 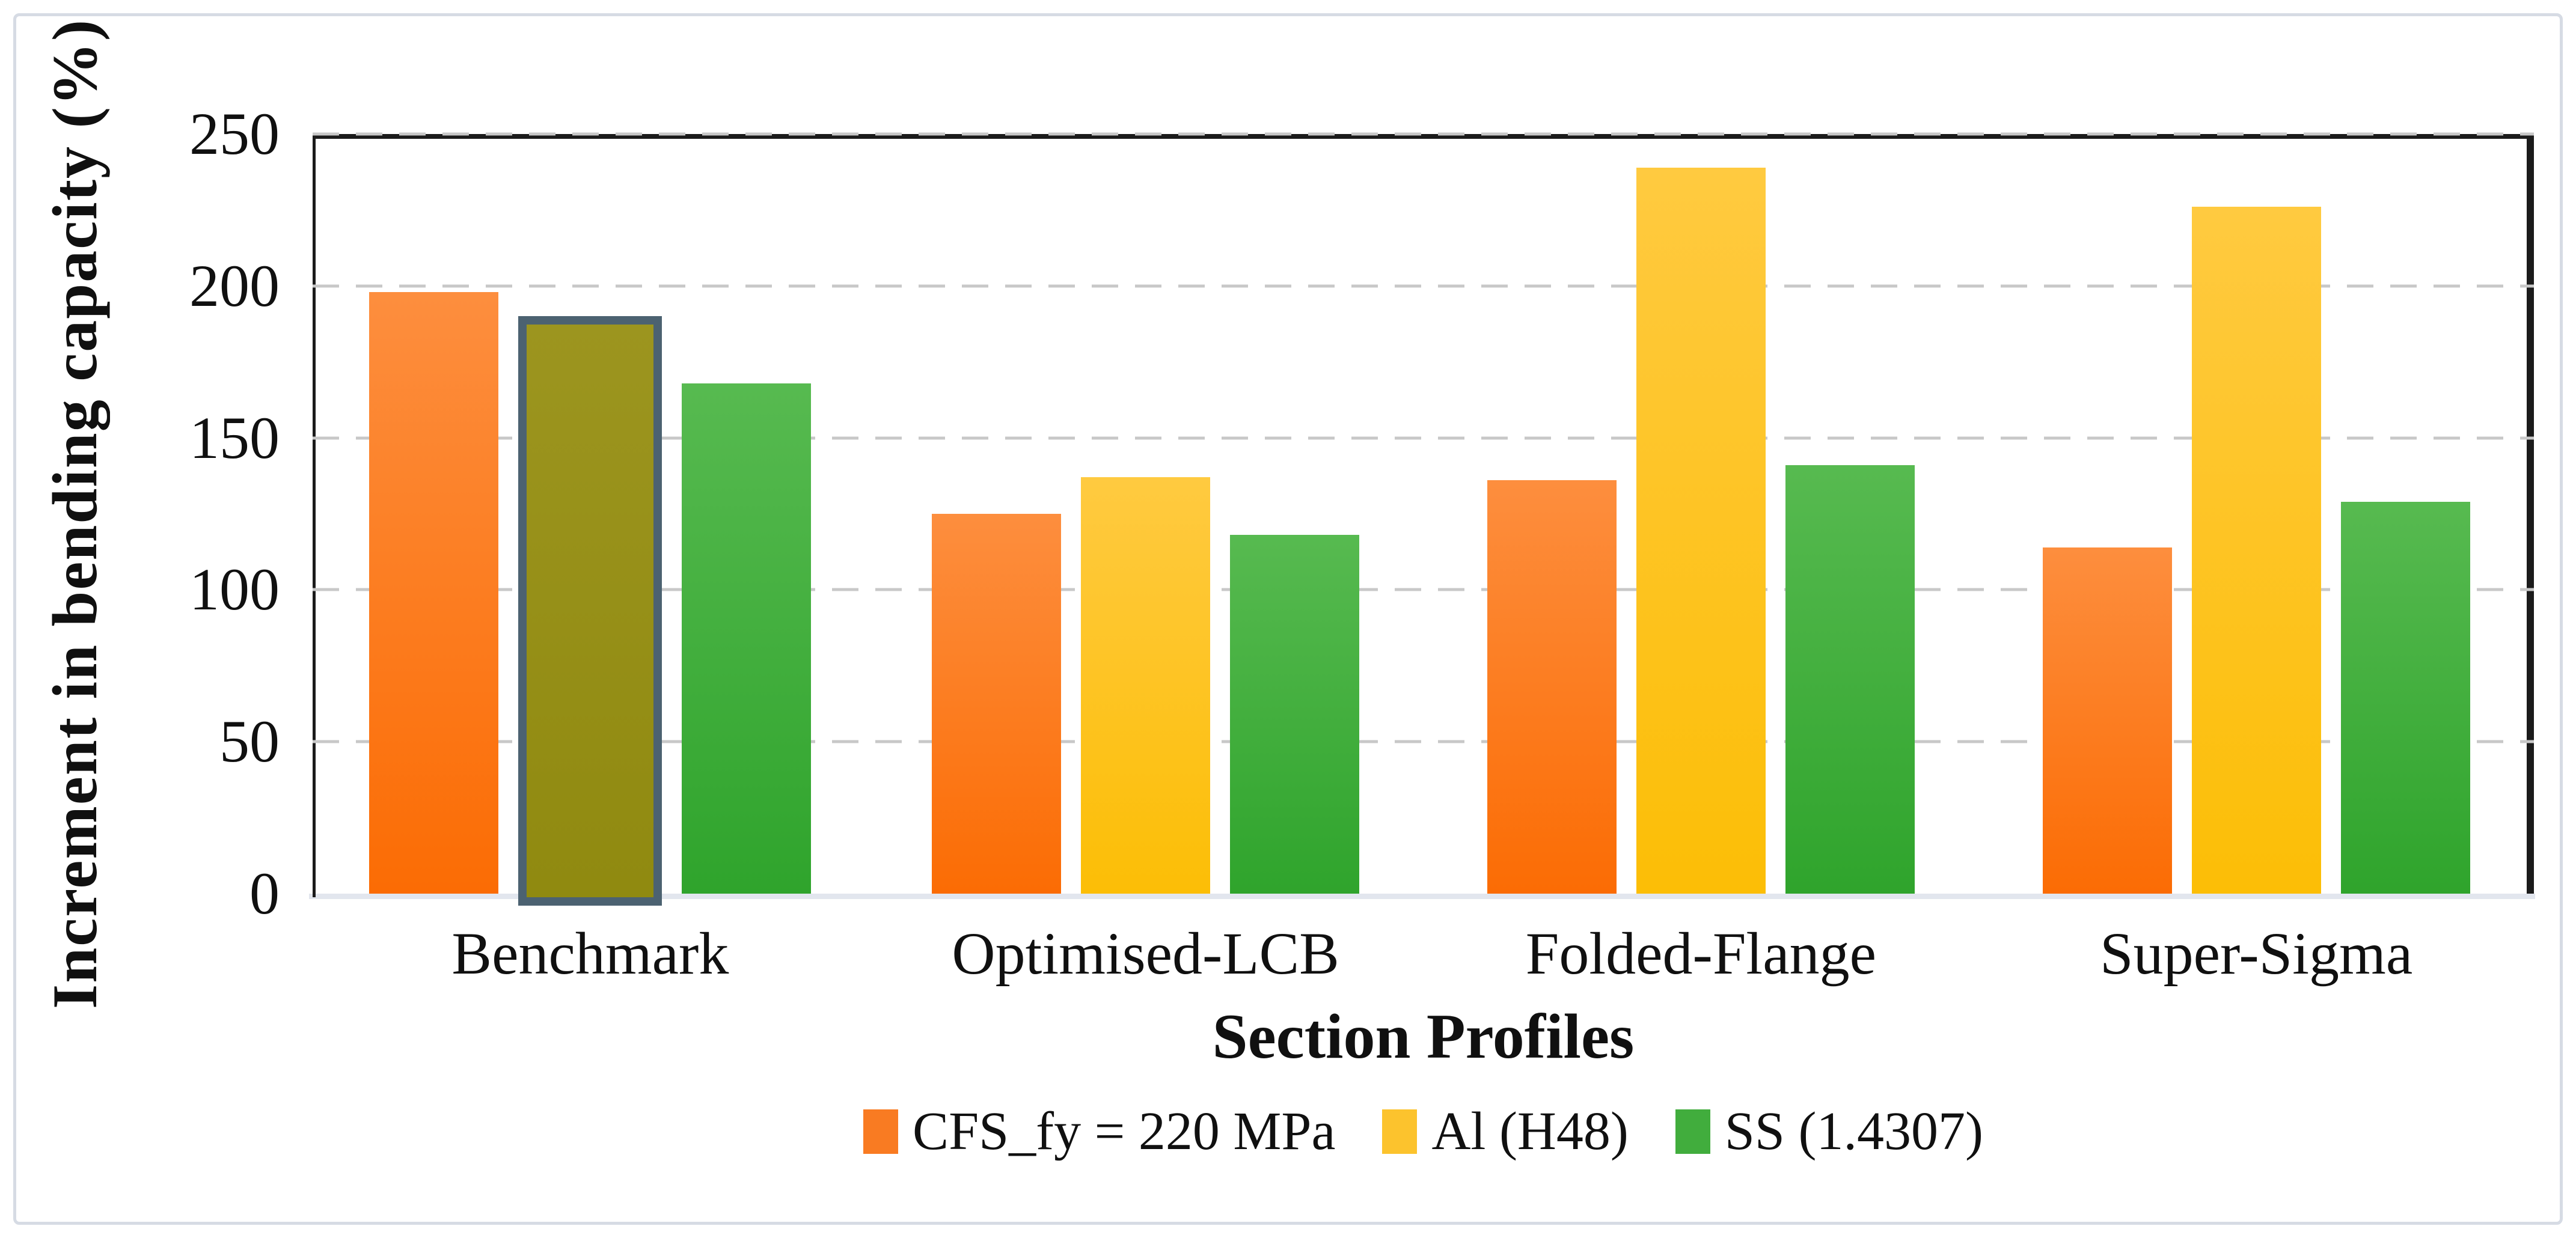 I want to click on bar-group-Benchmark, so click(x=590, y=520).